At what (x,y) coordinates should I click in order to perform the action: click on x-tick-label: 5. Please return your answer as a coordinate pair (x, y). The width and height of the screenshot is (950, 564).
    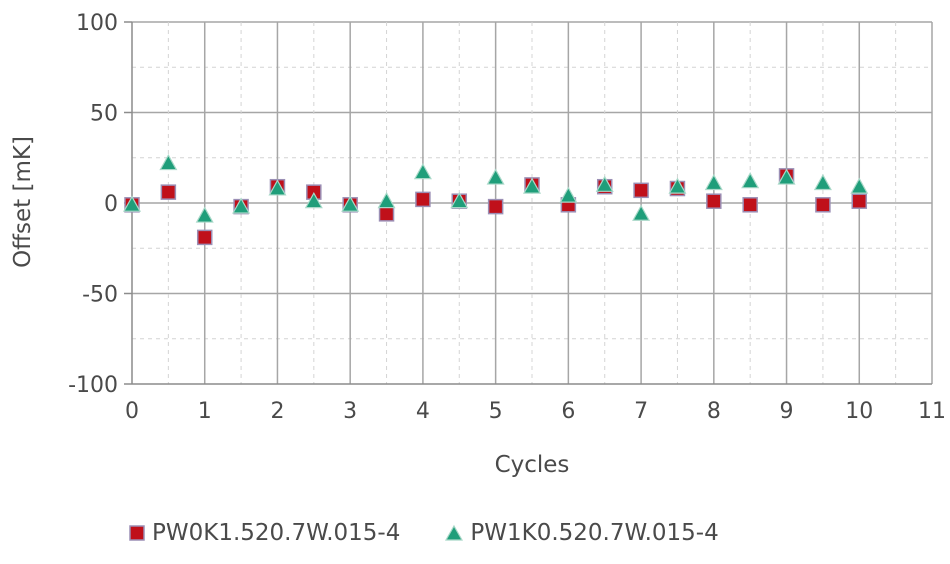
    Looking at the image, I should click on (496, 411).